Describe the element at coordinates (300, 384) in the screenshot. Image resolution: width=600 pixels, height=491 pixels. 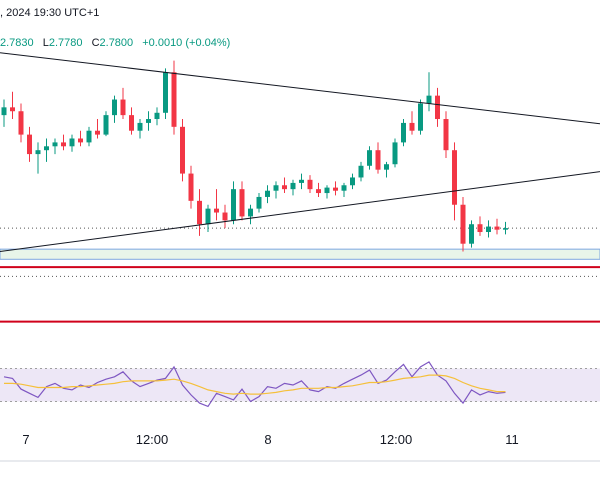
I see `rsi-pane` at that location.